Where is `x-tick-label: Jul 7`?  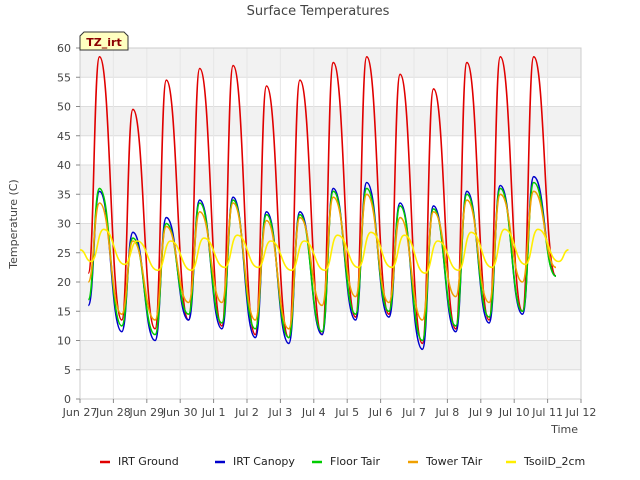 x-tick-label: Jul 7 is located at coordinates (413, 412).